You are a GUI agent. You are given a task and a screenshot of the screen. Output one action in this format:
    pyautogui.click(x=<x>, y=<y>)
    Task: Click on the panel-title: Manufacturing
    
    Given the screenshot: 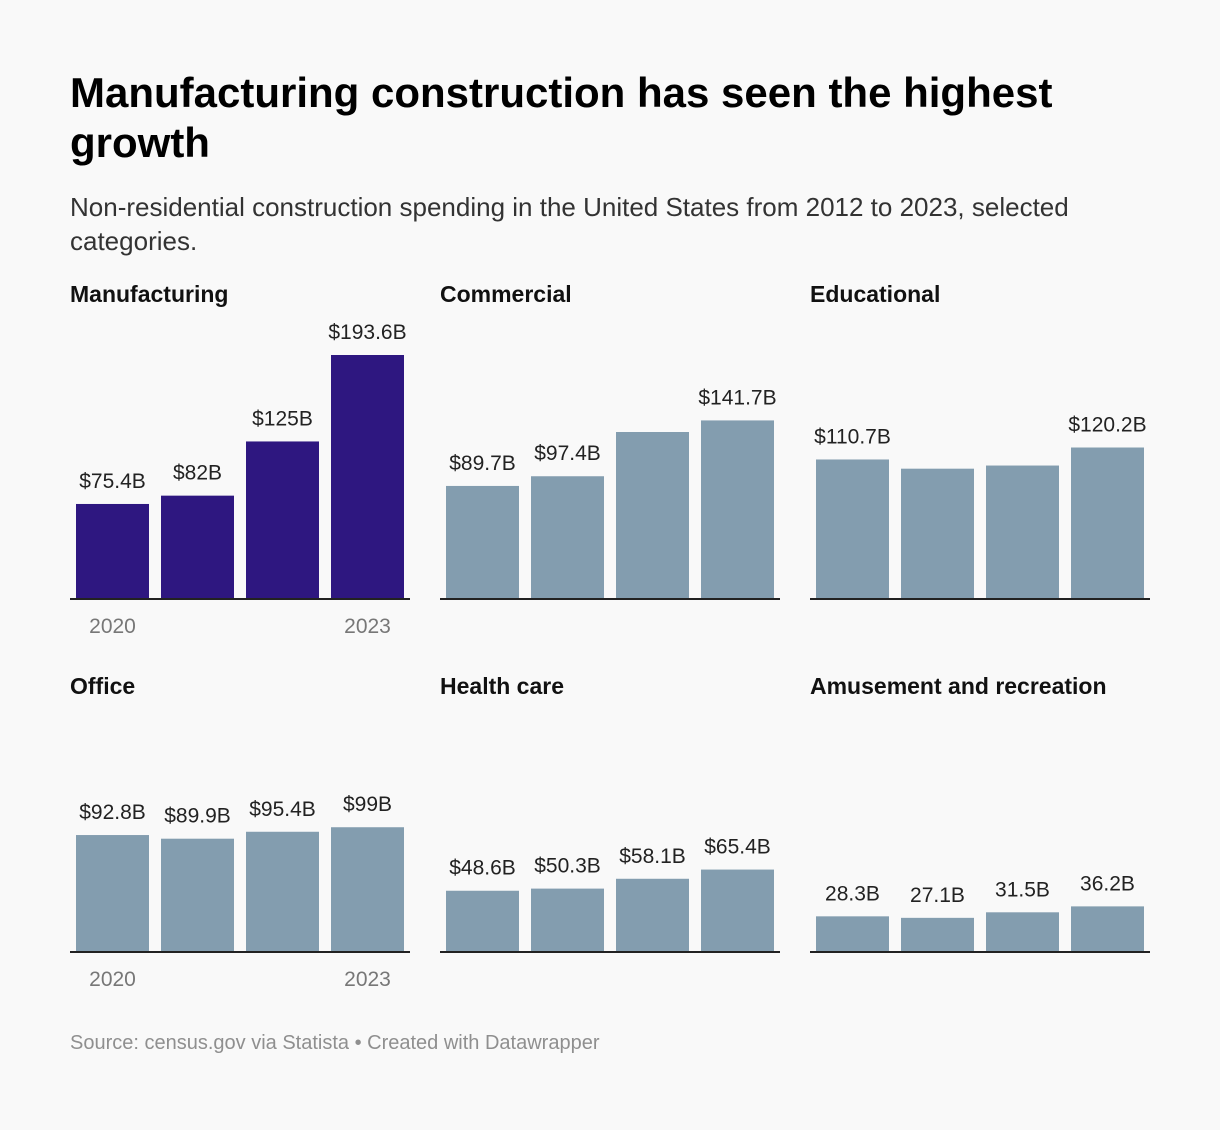 What is the action you would take?
    pyautogui.click(x=149, y=294)
    